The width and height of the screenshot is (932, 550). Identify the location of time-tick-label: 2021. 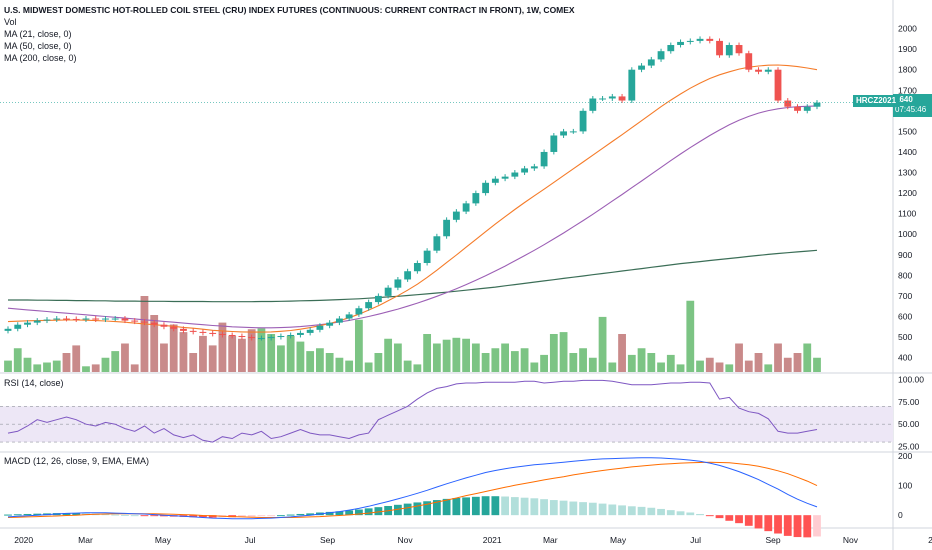
(492, 540).